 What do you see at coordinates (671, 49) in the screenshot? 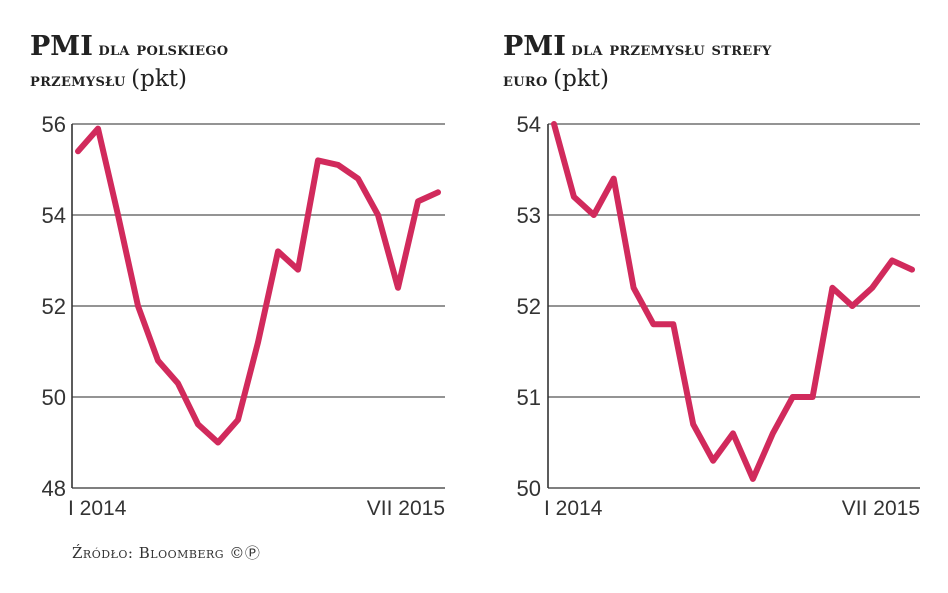
I see `chart-title-rest: dla przemysłu strefy` at bounding box center [671, 49].